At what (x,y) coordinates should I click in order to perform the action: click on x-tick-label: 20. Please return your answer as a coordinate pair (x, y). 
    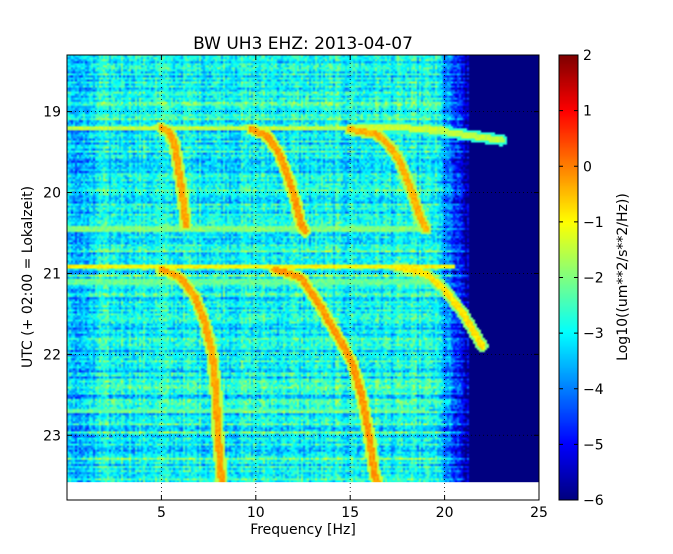
    Looking at the image, I should click on (445, 513).